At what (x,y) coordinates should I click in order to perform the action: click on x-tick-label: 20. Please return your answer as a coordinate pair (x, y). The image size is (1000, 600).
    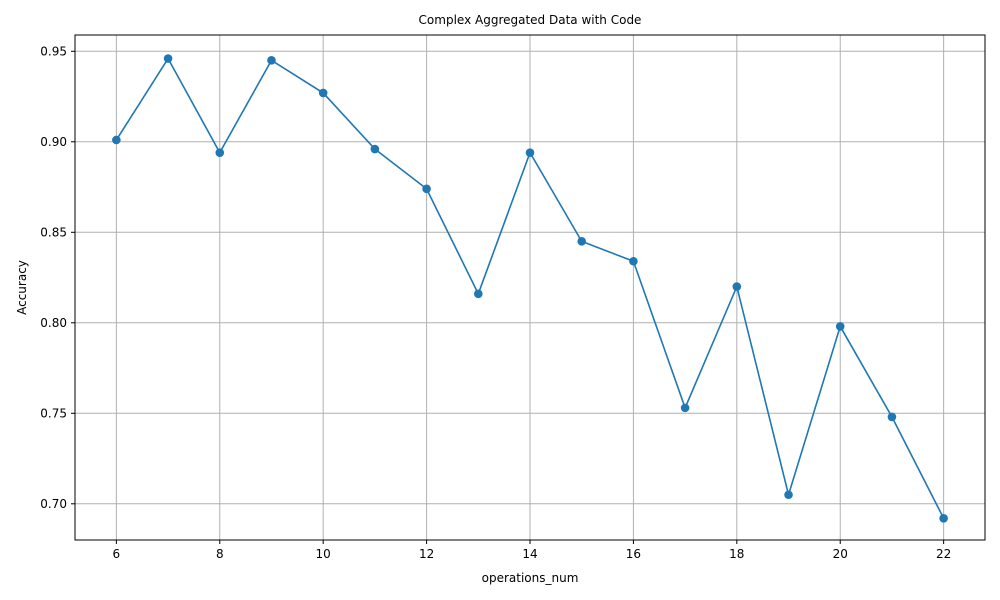
    Looking at the image, I should click on (840, 554).